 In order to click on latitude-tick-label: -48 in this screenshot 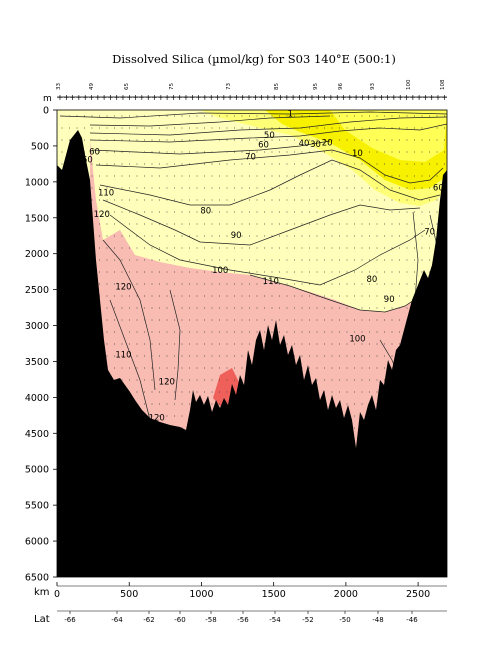, I will do `click(377, 620)`.